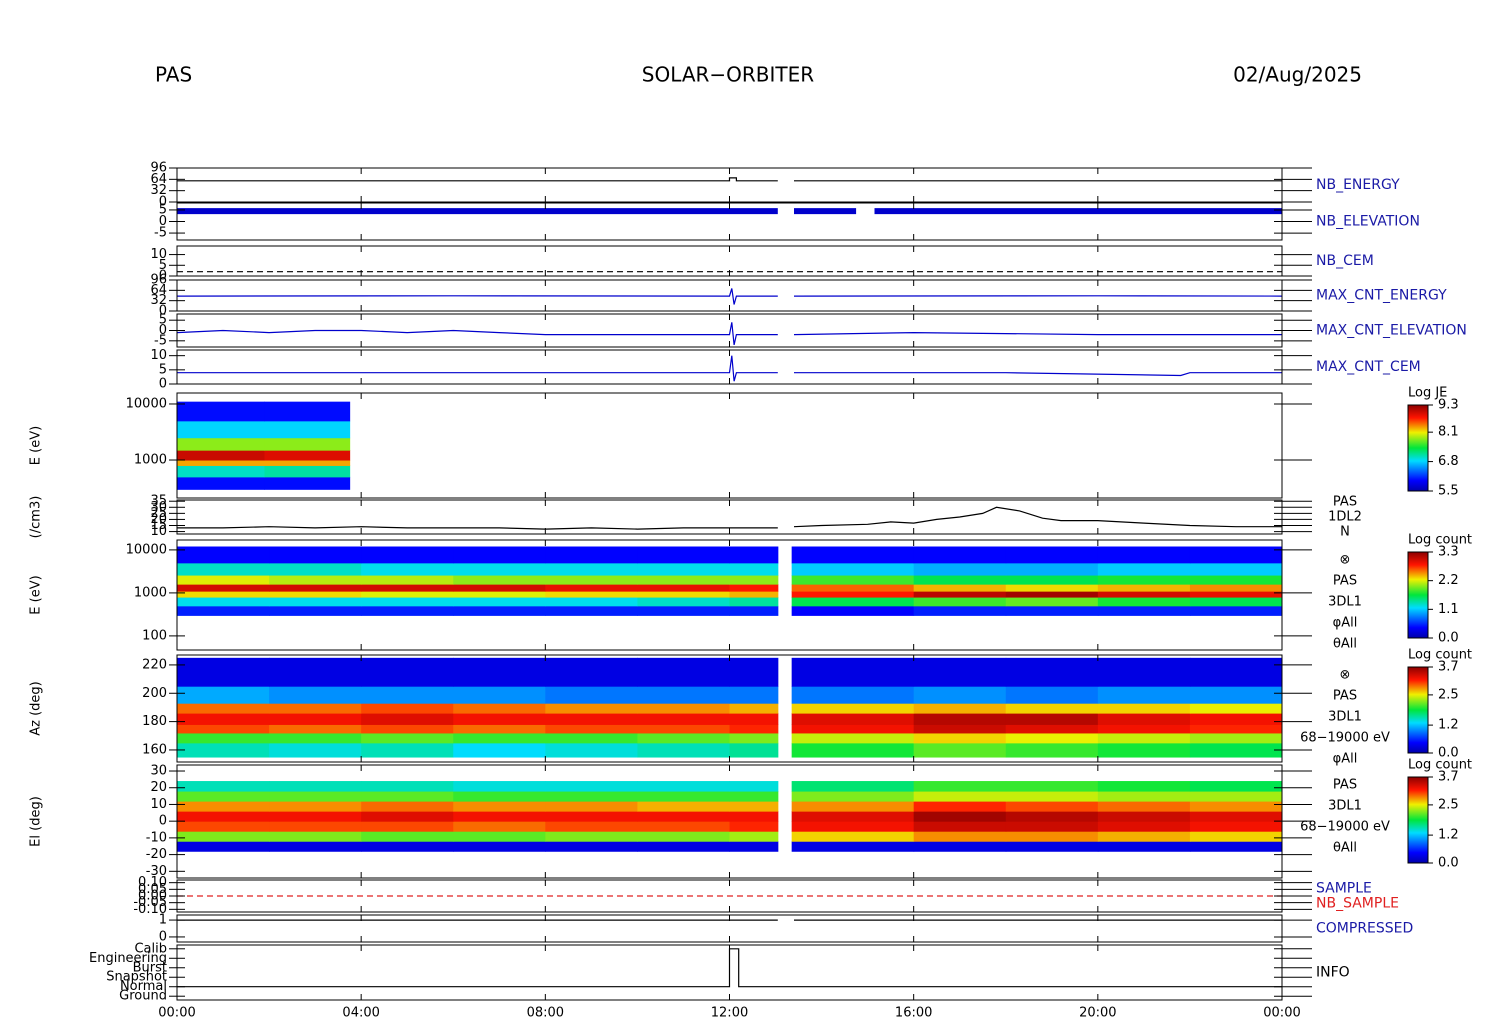 Image resolution: width=1512 pixels, height=1024 pixels. I want to click on y-tick-label: 32, so click(158, 190).